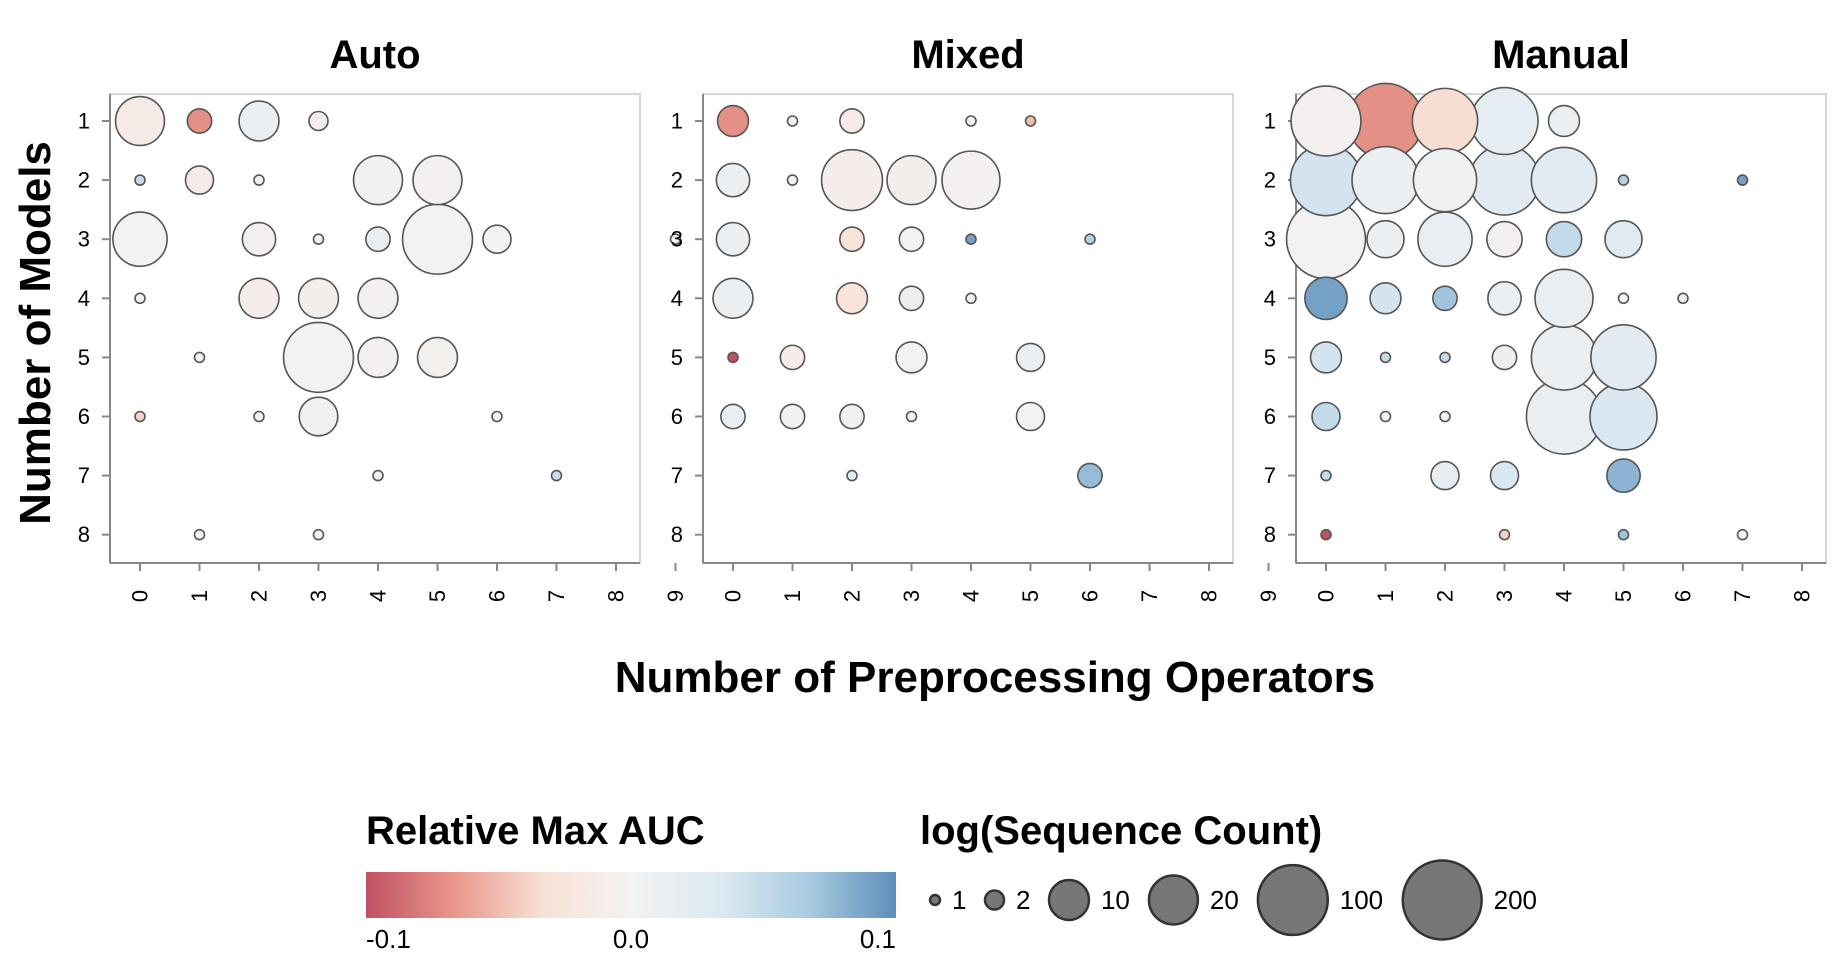  Describe the element at coordinates (378, 596) in the screenshot. I see `x-tick-label: 4` at that location.